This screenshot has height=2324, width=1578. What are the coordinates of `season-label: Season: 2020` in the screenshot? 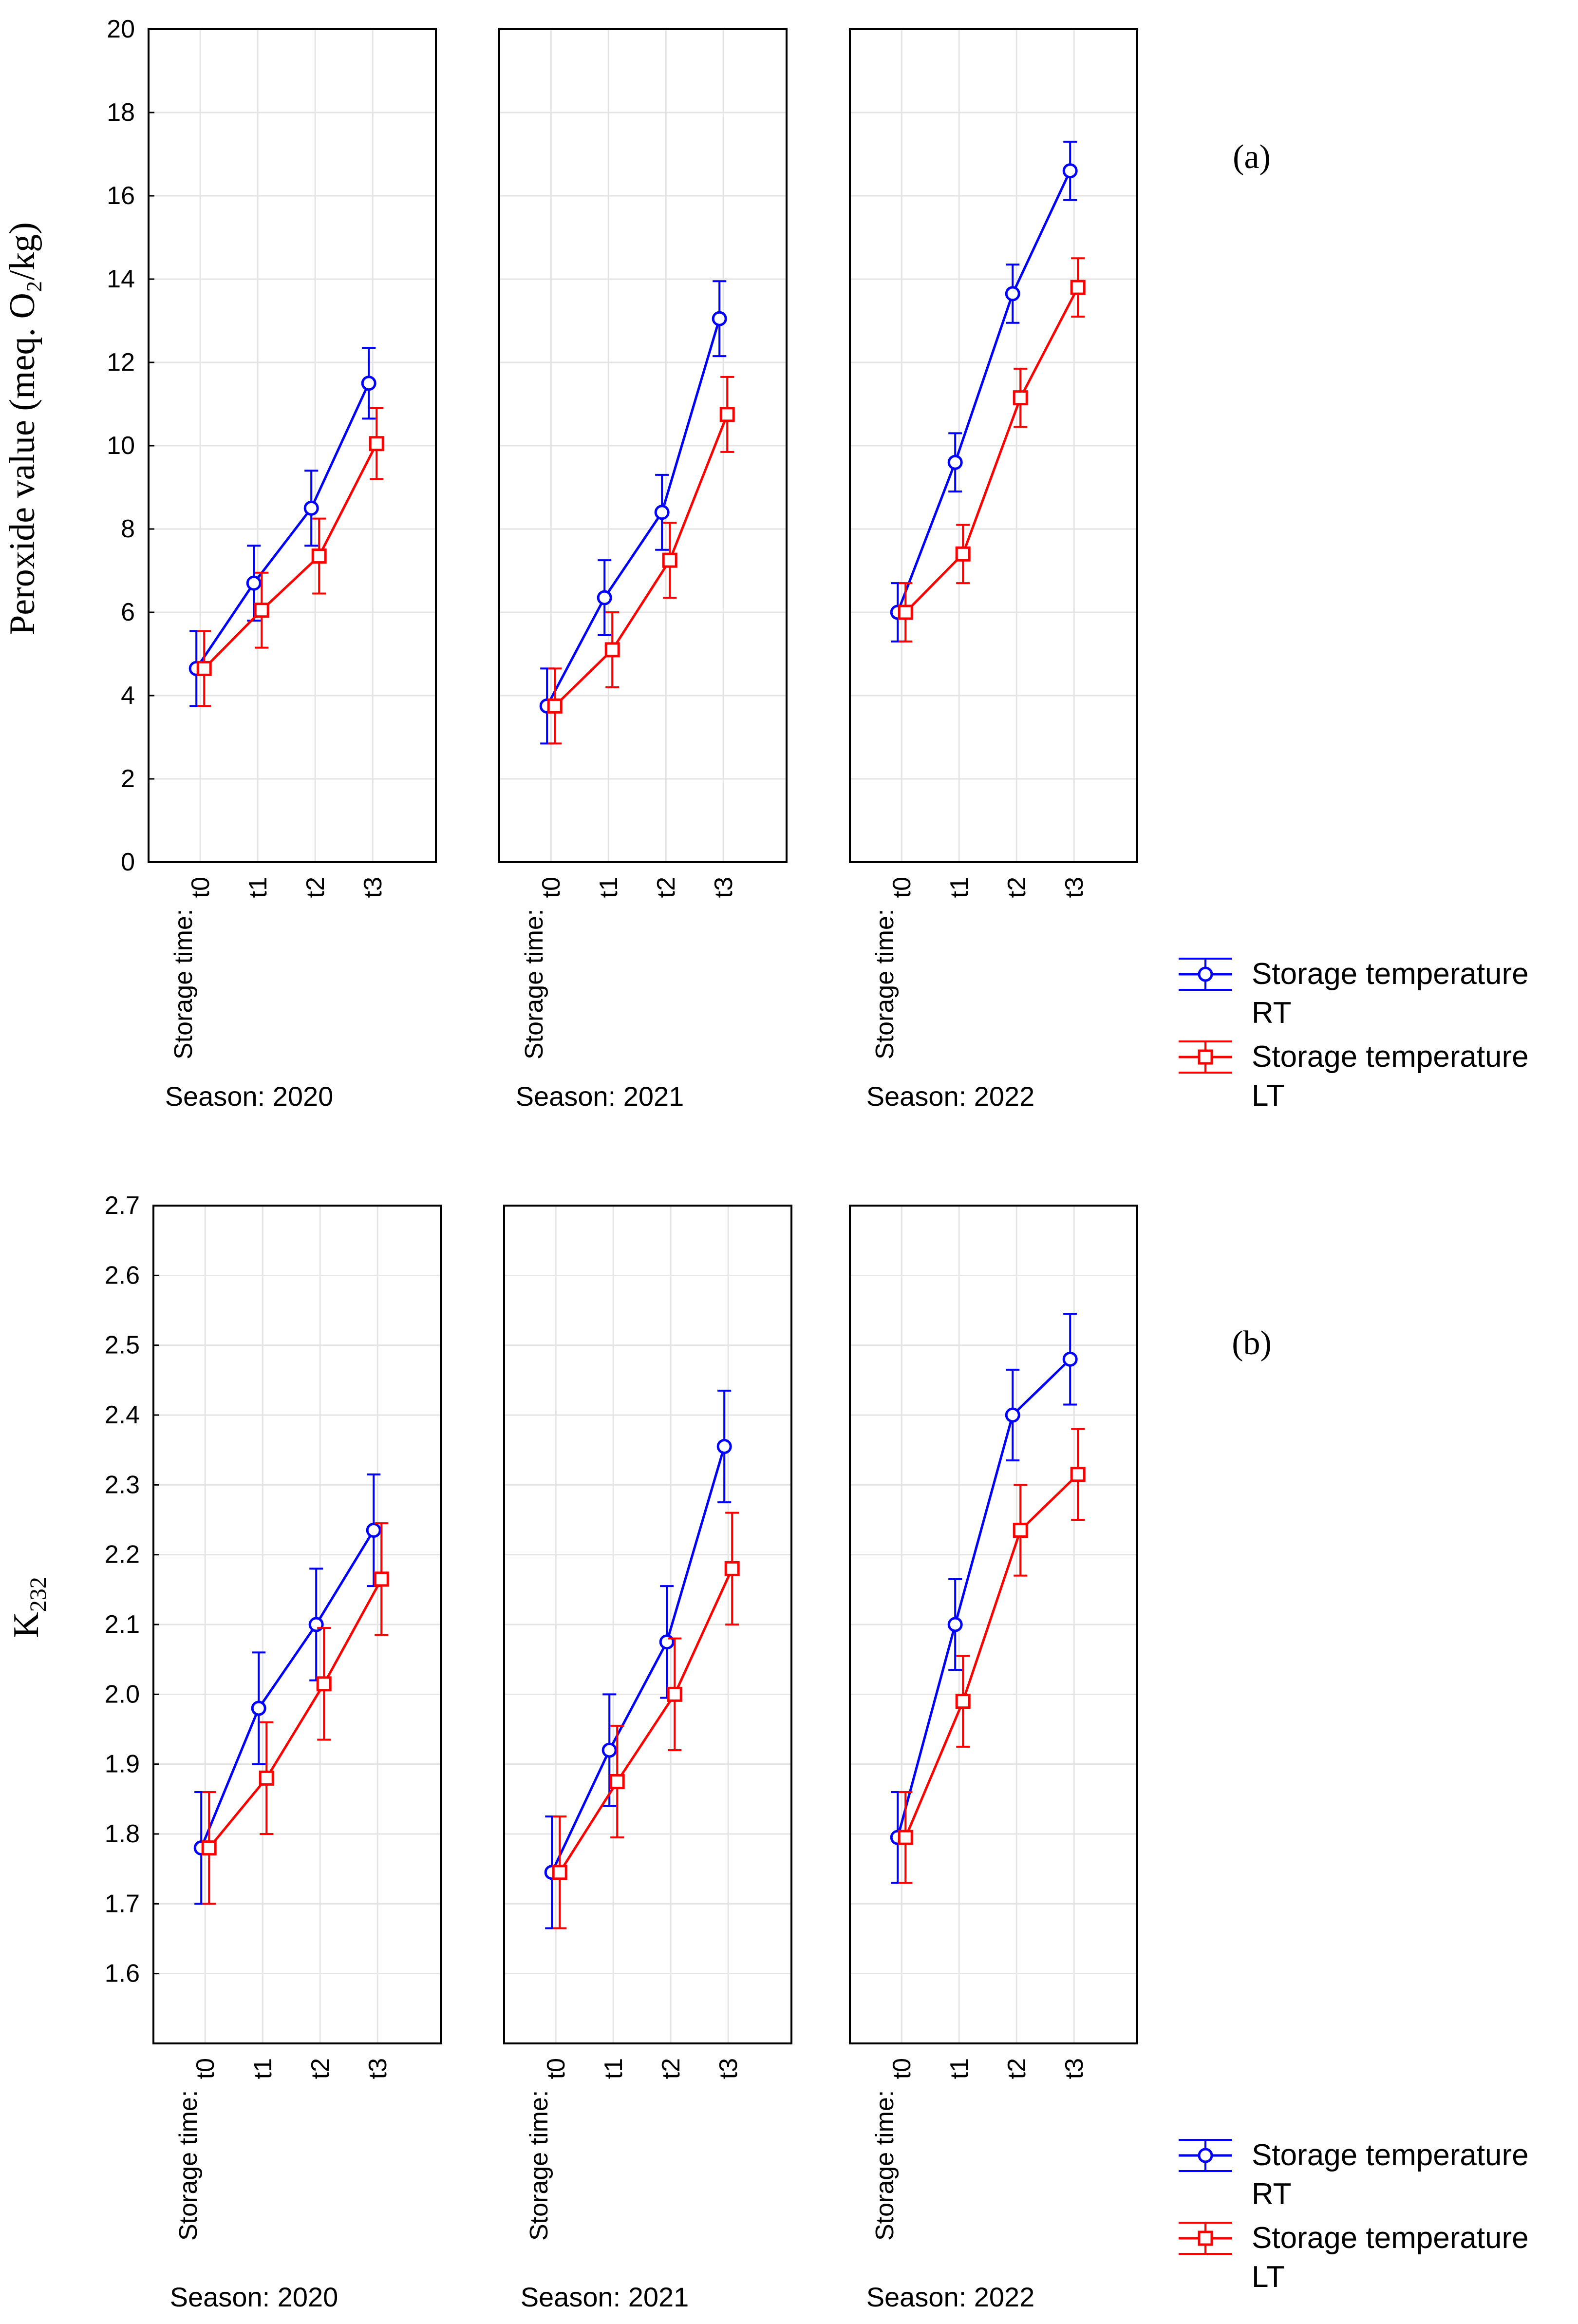 It's located at (254, 2297).